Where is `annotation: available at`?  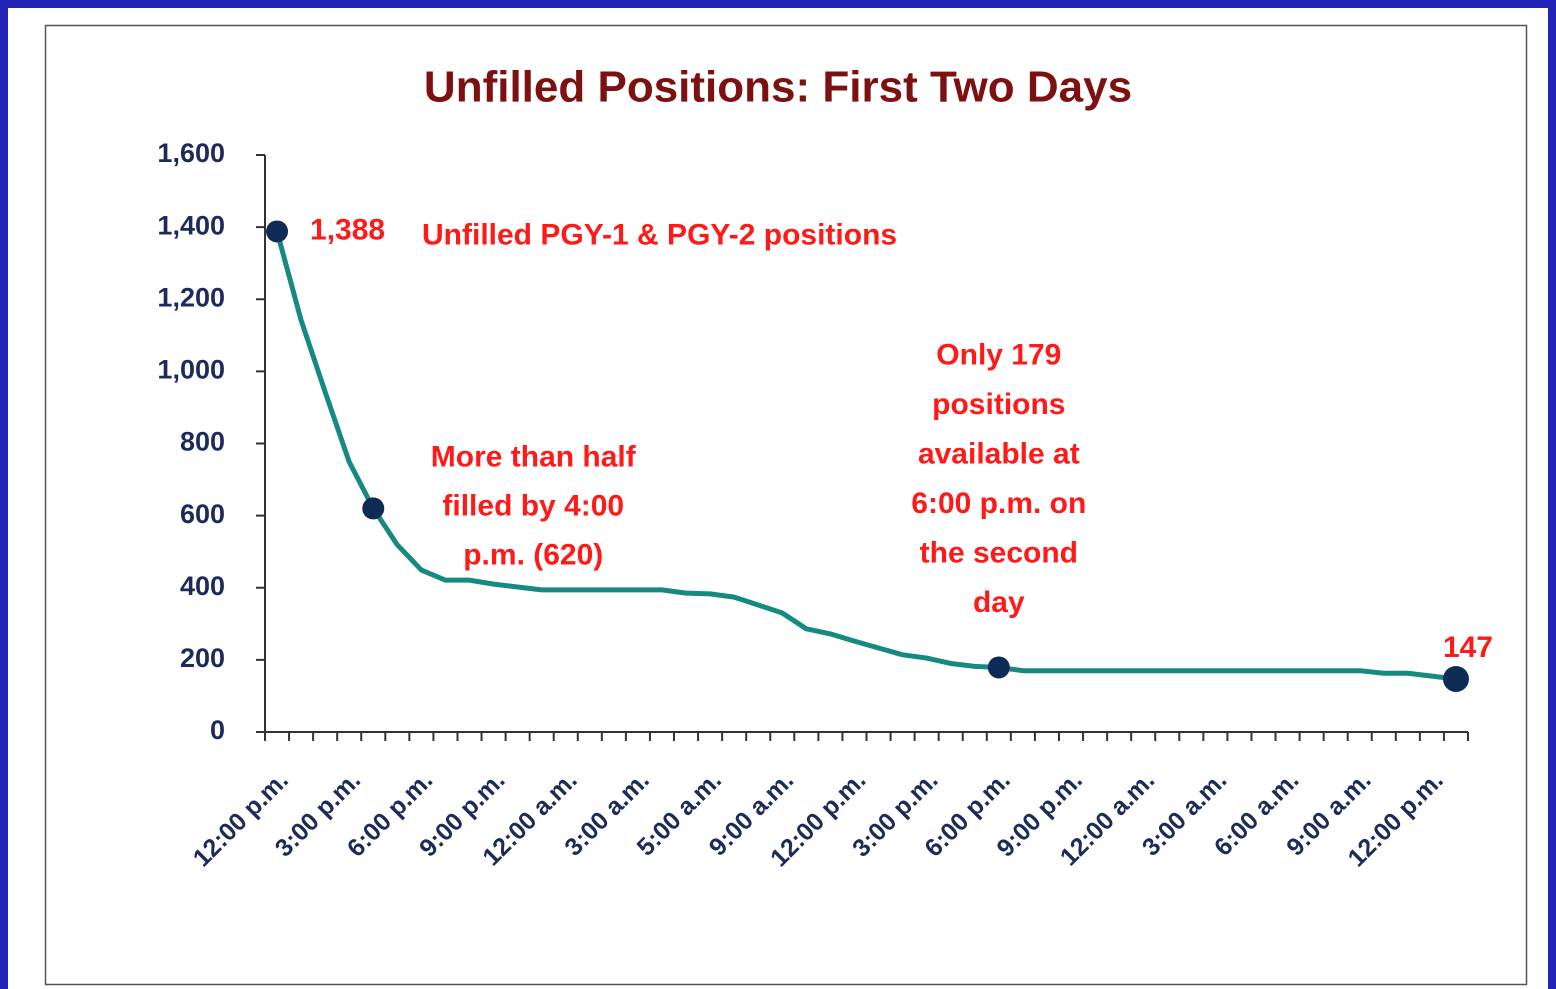 annotation: available at is located at coordinates (999, 453).